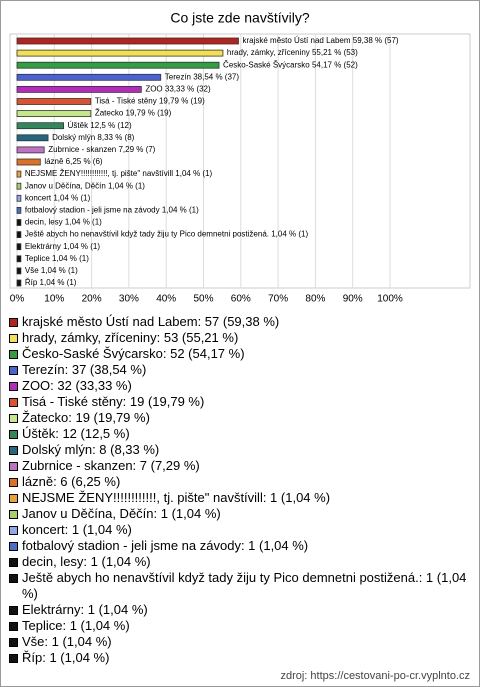 The width and height of the screenshot is (480, 687). I want to click on x-tick-label: 100%, so click(390, 299).